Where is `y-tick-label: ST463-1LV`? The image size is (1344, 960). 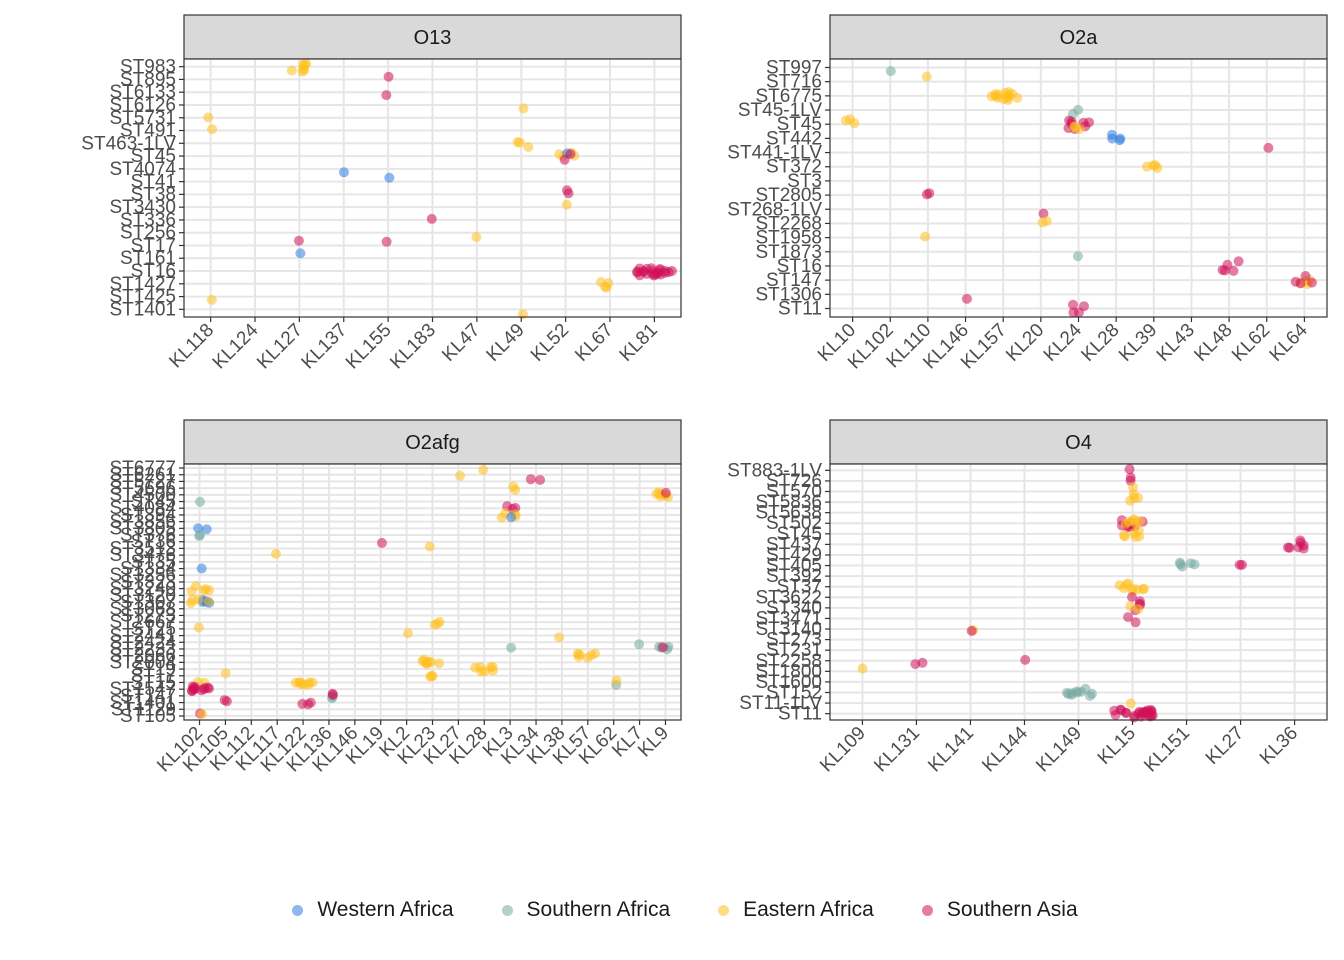
y-tick-label: ST463-1LV is located at coordinates (128, 143).